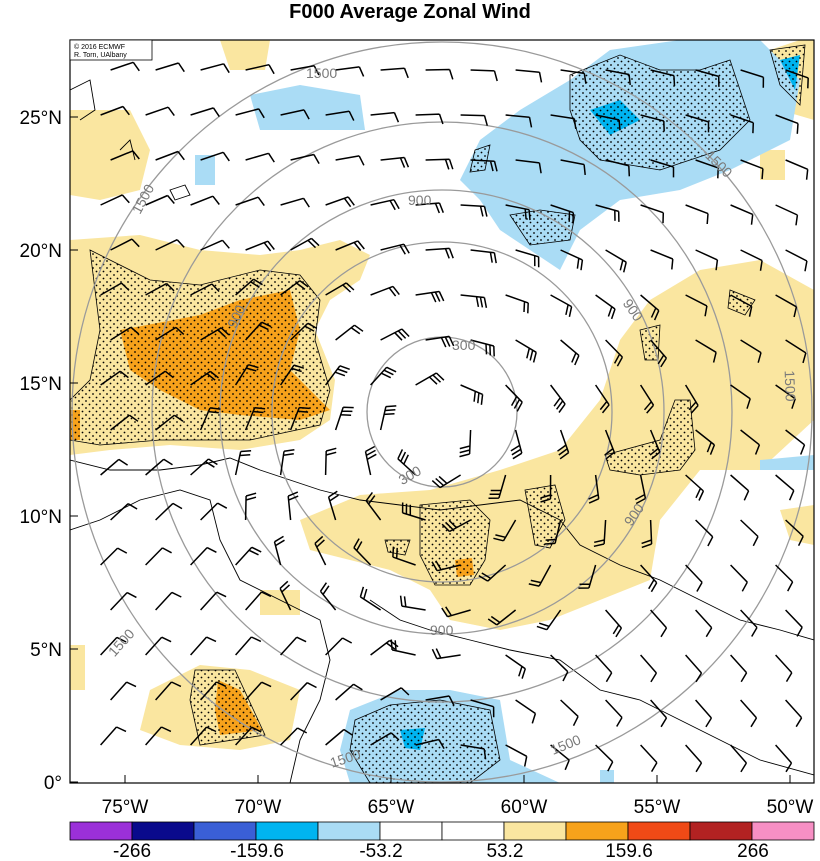  Describe the element at coordinates (41, 118) in the screenshot. I see `lat-label: 25°N` at that location.